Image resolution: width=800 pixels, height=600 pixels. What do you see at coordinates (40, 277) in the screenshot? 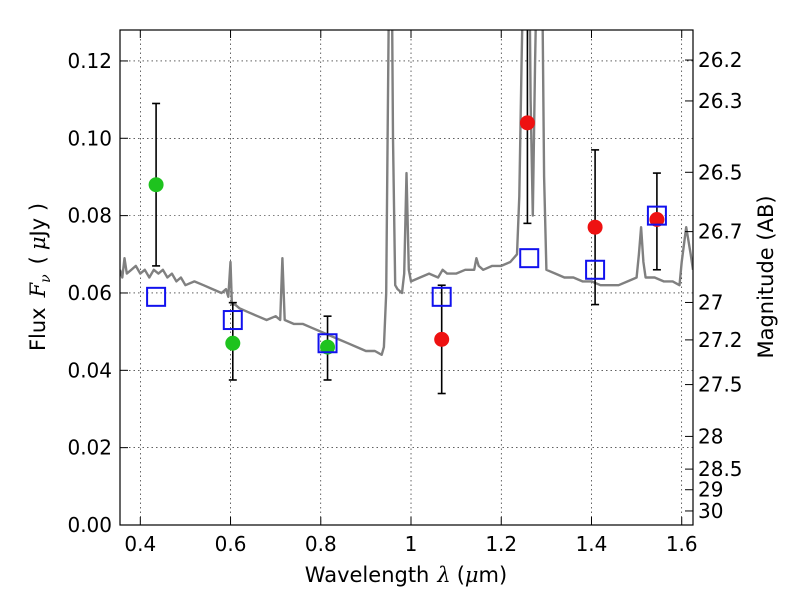
I see `y-axis-title: FluxFν(μJy )` at bounding box center [40, 277].